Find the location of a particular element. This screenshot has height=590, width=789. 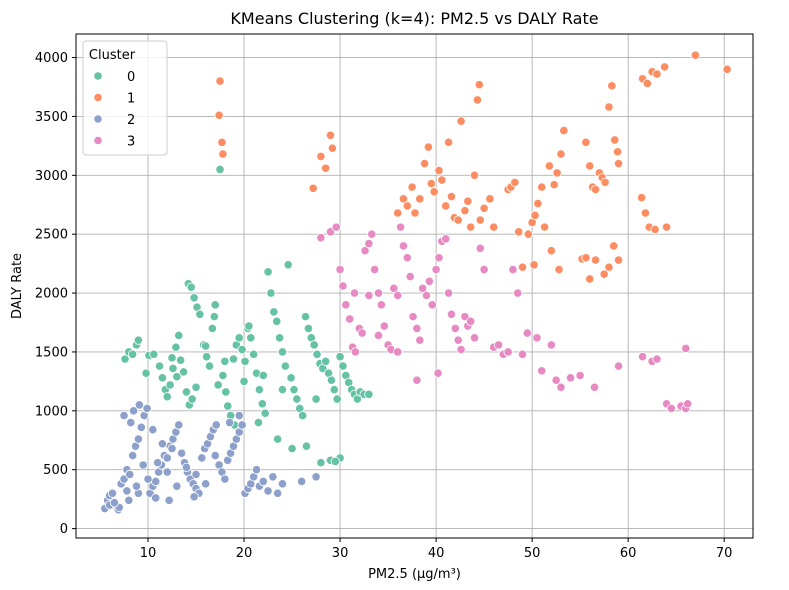

y-tick-label: 1000 is located at coordinates (51, 411).